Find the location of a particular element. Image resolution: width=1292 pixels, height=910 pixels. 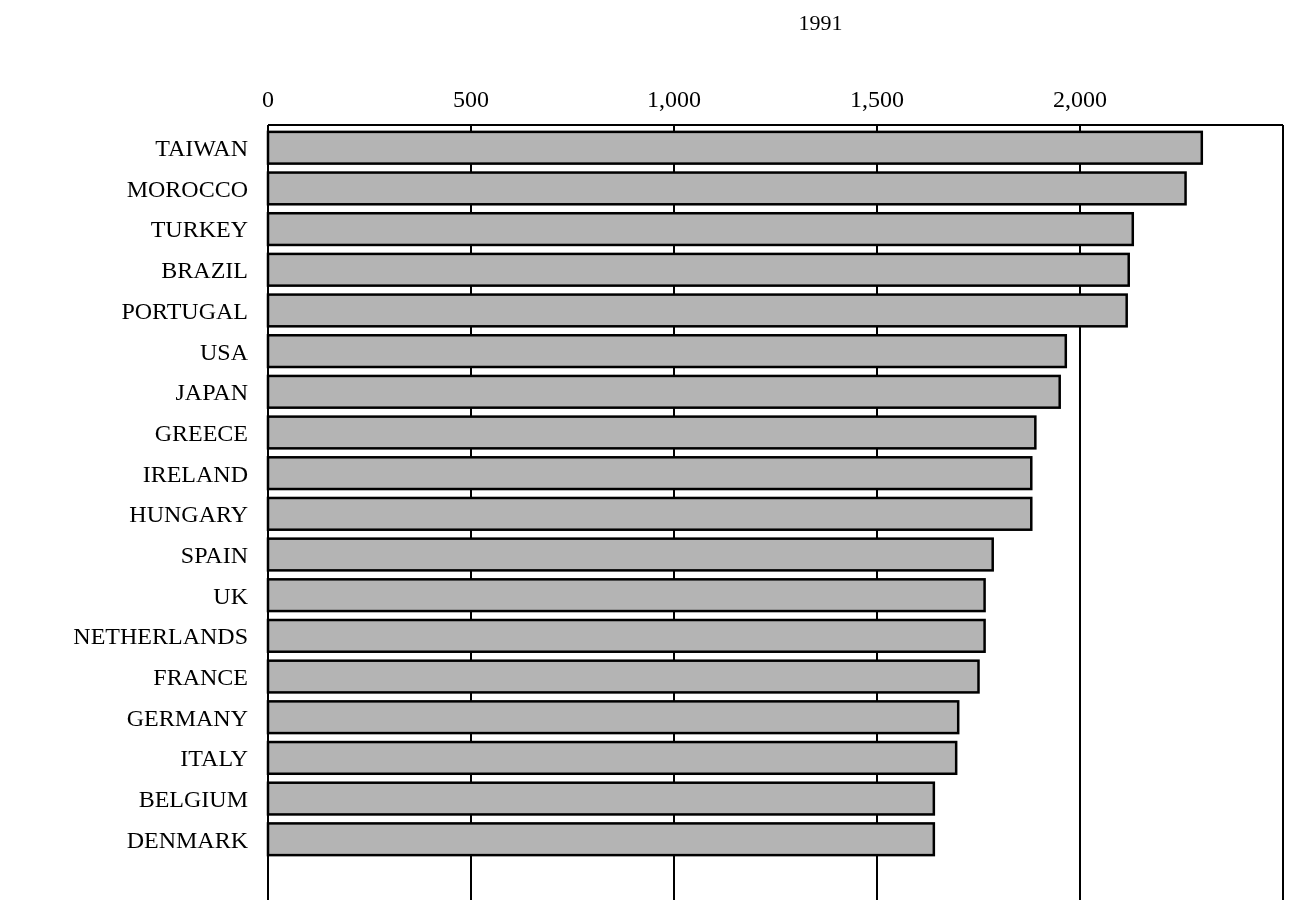

x-tick-label: 1,000 is located at coordinates (674, 99).